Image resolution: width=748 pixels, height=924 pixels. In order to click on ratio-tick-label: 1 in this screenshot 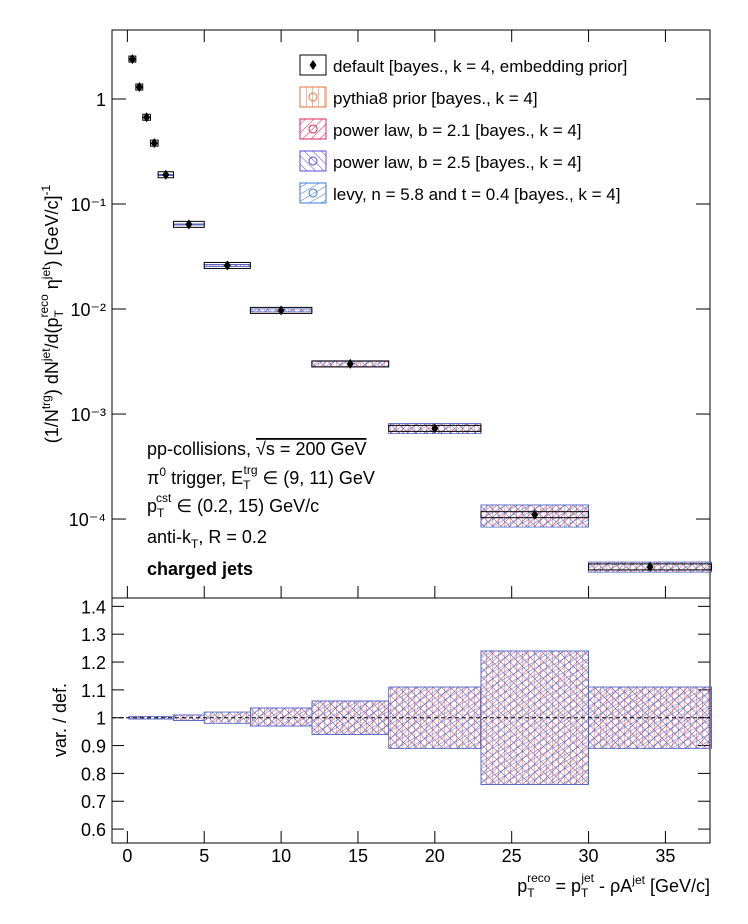, I will do `click(101, 719)`.